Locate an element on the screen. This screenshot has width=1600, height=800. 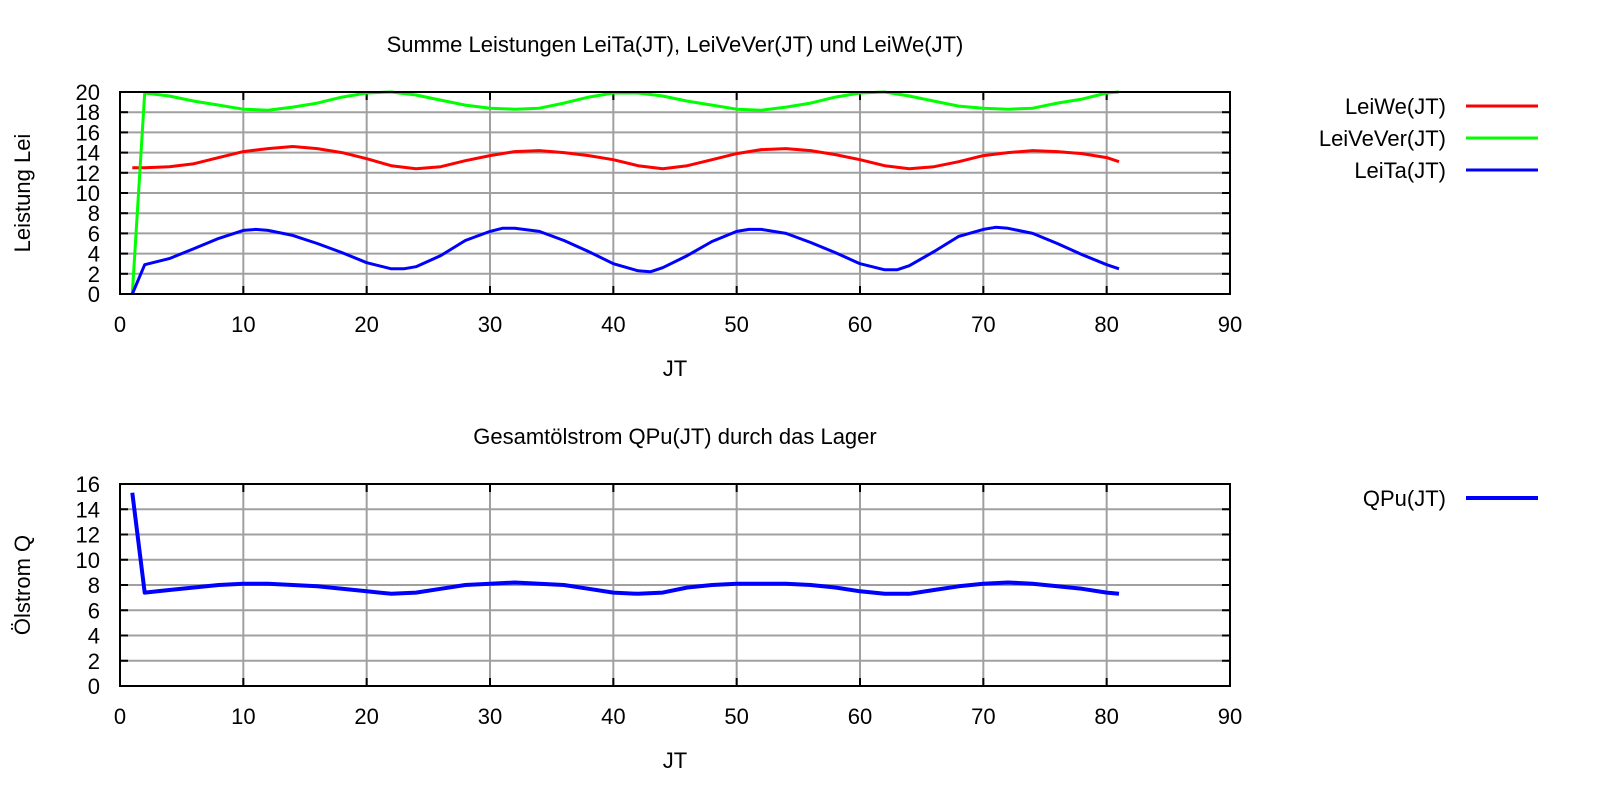
legend-label: LeiTa(JT) is located at coordinates (1400, 170).